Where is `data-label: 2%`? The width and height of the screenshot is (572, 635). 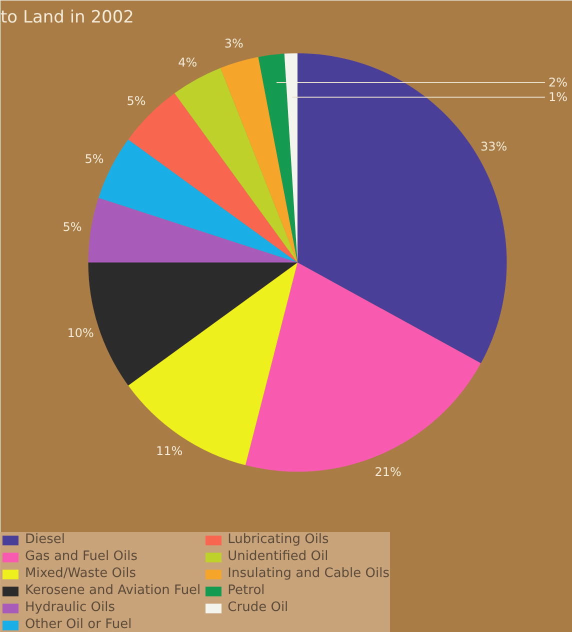 data-label: 2% is located at coordinates (558, 83).